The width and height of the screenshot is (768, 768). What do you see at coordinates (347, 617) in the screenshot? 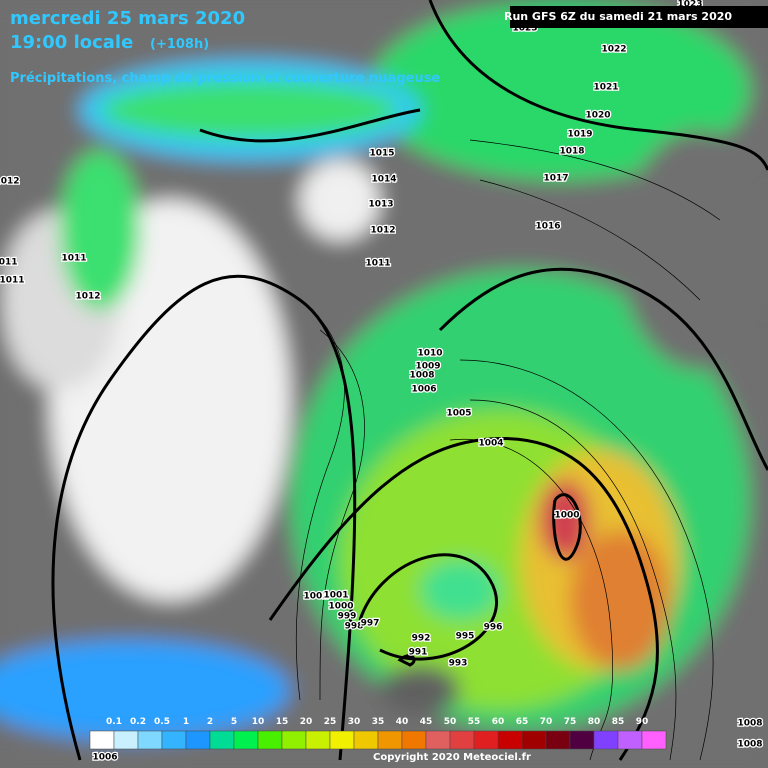
I see `isobar-label: 999` at bounding box center [347, 617].